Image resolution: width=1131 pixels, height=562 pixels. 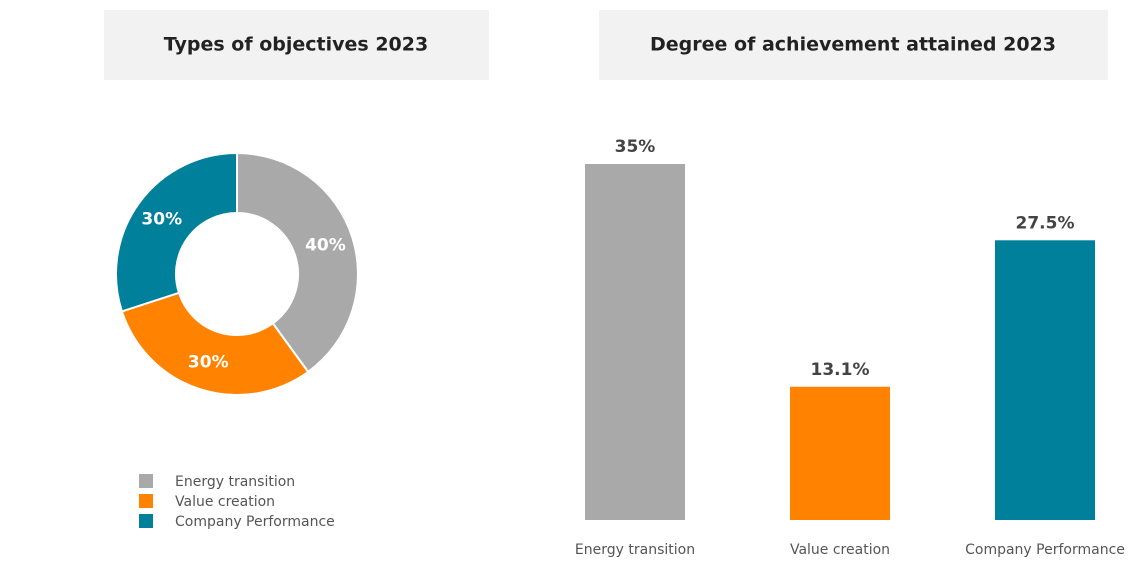 I want to click on legend-label: Company Performance, so click(x=255, y=522).